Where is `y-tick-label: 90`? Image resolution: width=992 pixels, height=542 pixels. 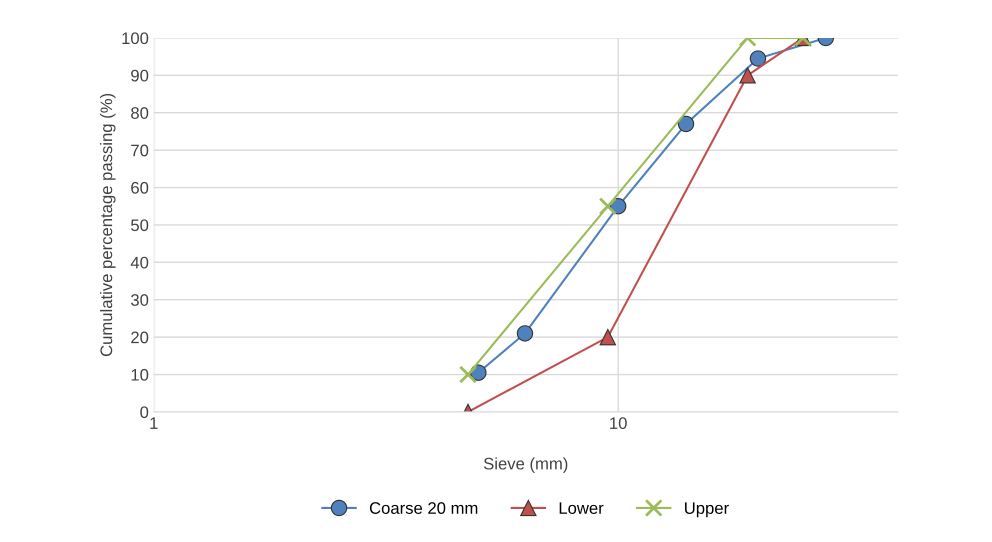 y-tick-label: 90 is located at coordinates (139, 76).